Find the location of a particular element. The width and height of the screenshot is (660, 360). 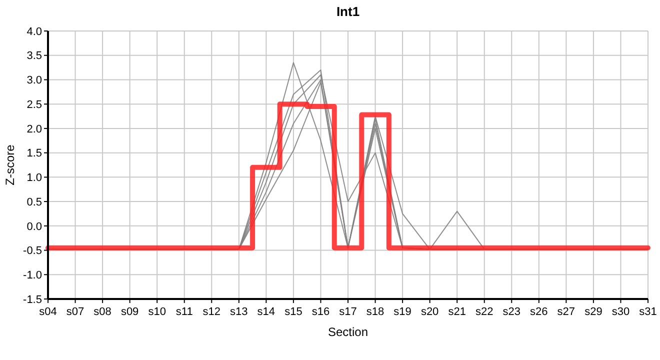

x-tick-label: s22 is located at coordinates (484, 312).